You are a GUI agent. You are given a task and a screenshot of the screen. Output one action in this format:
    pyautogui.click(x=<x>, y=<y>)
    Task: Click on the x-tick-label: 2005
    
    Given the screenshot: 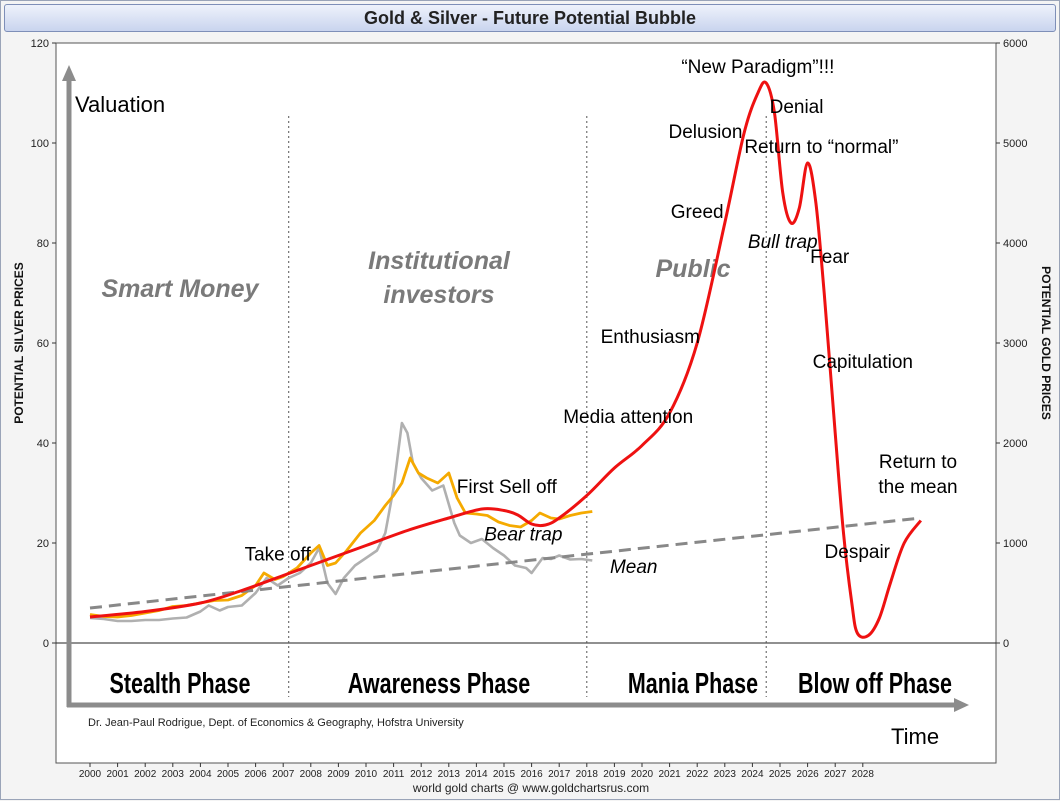 What is the action you would take?
    pyautogui.click(x=228, y=774)
    